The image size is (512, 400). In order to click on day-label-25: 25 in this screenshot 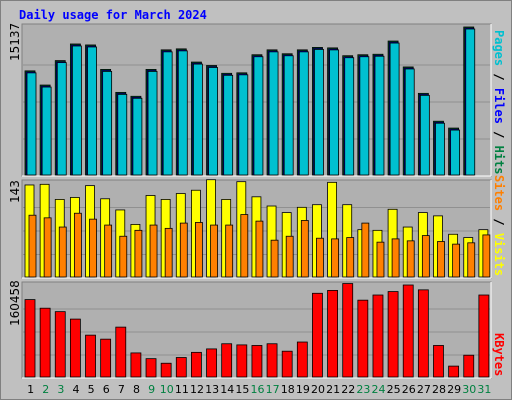, I will do `click(394, 389)`.